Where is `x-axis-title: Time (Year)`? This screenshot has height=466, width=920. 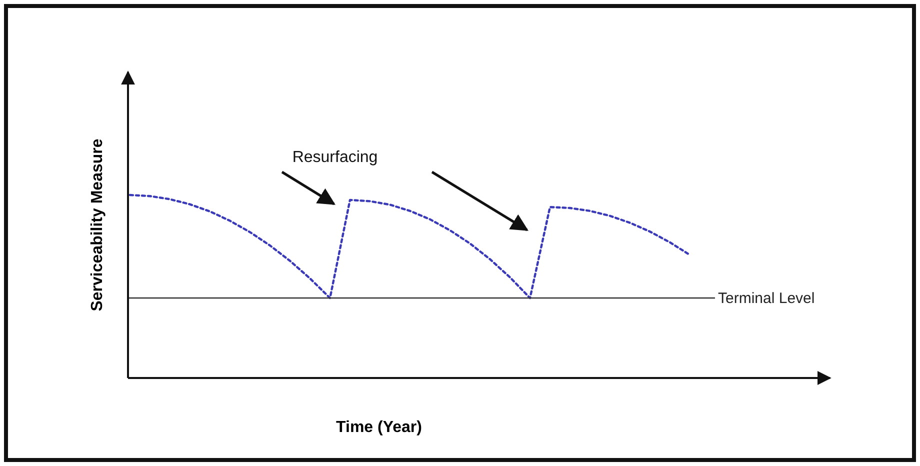 x-axis-title: Time (Year) is located at coordinates (379, 427).